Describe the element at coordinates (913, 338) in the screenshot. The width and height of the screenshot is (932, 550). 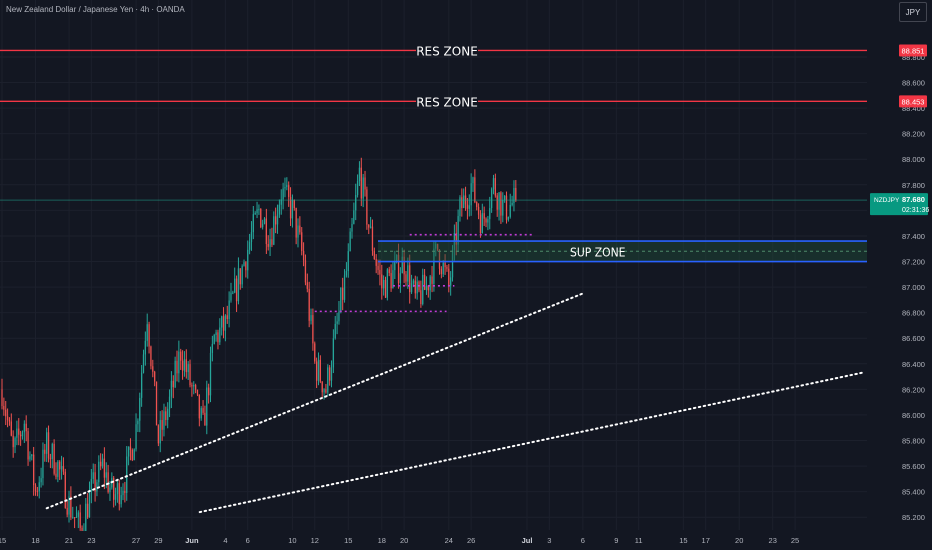
I see `price-tick-label: 86.600` at that location.